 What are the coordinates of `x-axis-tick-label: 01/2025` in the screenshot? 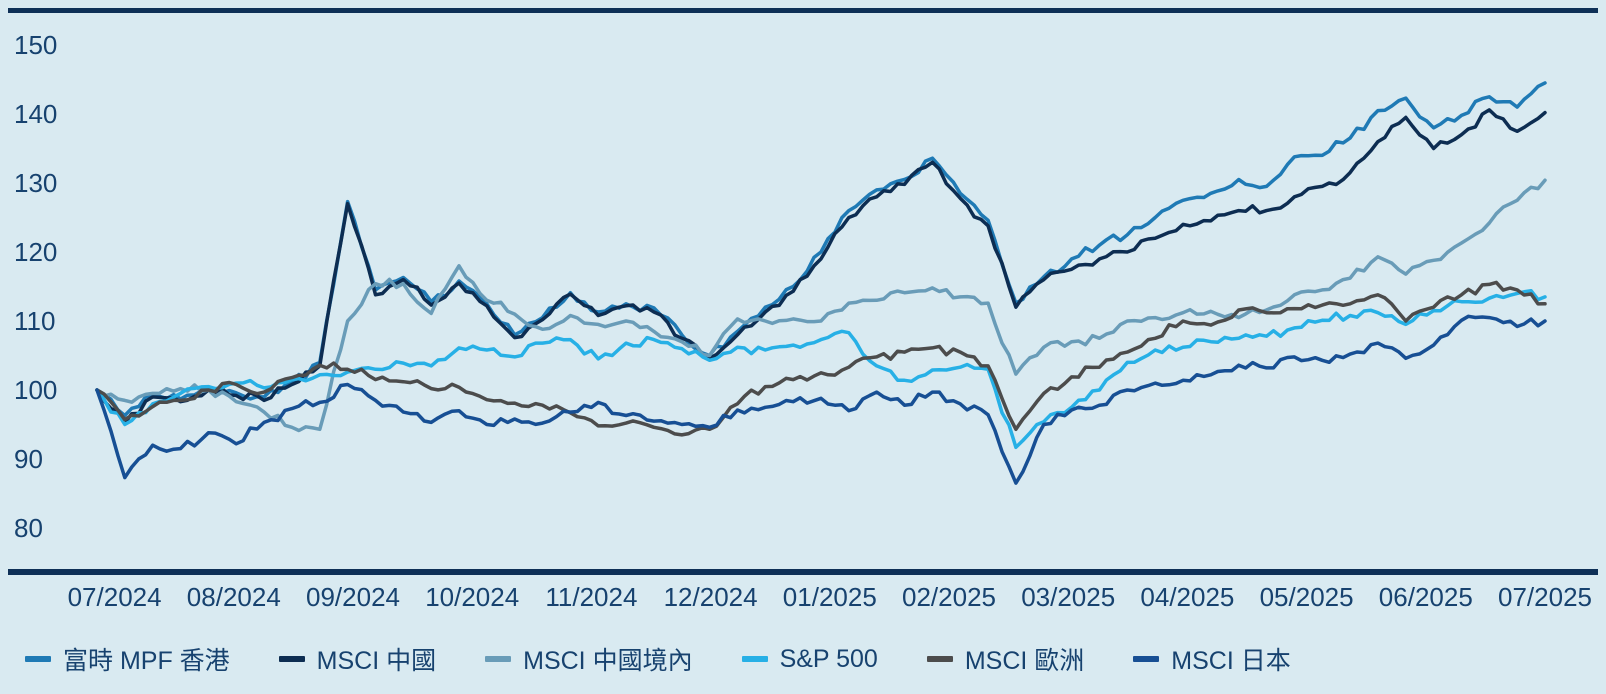 It's located at (830, 597).